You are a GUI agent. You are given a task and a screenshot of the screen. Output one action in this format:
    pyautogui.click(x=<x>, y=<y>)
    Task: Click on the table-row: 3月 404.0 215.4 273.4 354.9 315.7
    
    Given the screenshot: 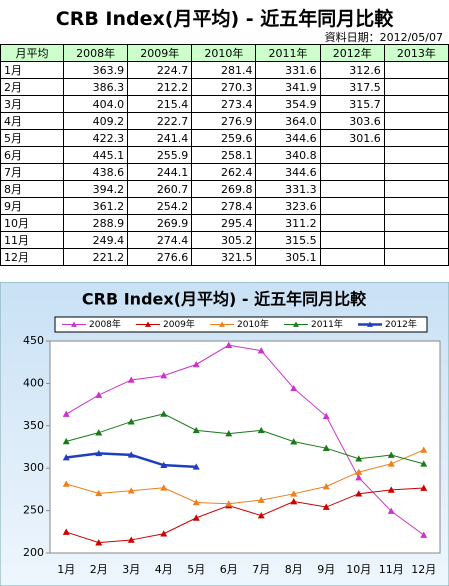 What is the action you would take?
    pyautogui.click(x=224, y=104)
    